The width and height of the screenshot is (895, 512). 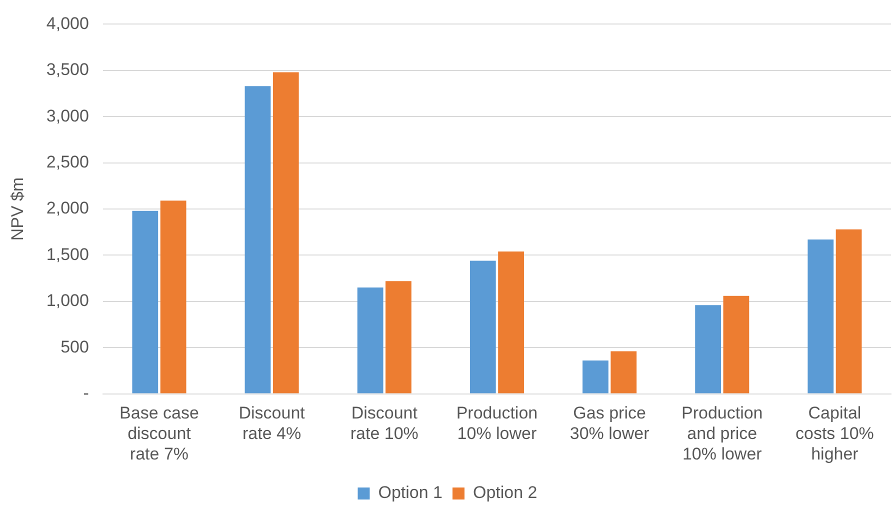 What do you see at coordinates (497, 424) in the screenshot?
I see `x-tick-label: Production 10% lower` at bounding box center [497, 424].